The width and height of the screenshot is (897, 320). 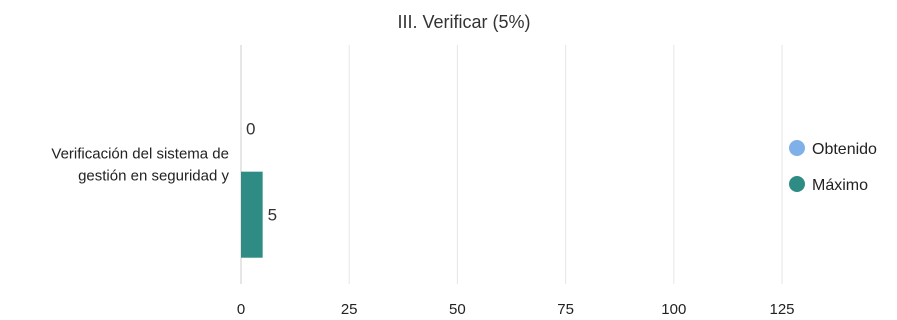 I want to click on x-tick-label-125: 125, so click(x=781, y=309).